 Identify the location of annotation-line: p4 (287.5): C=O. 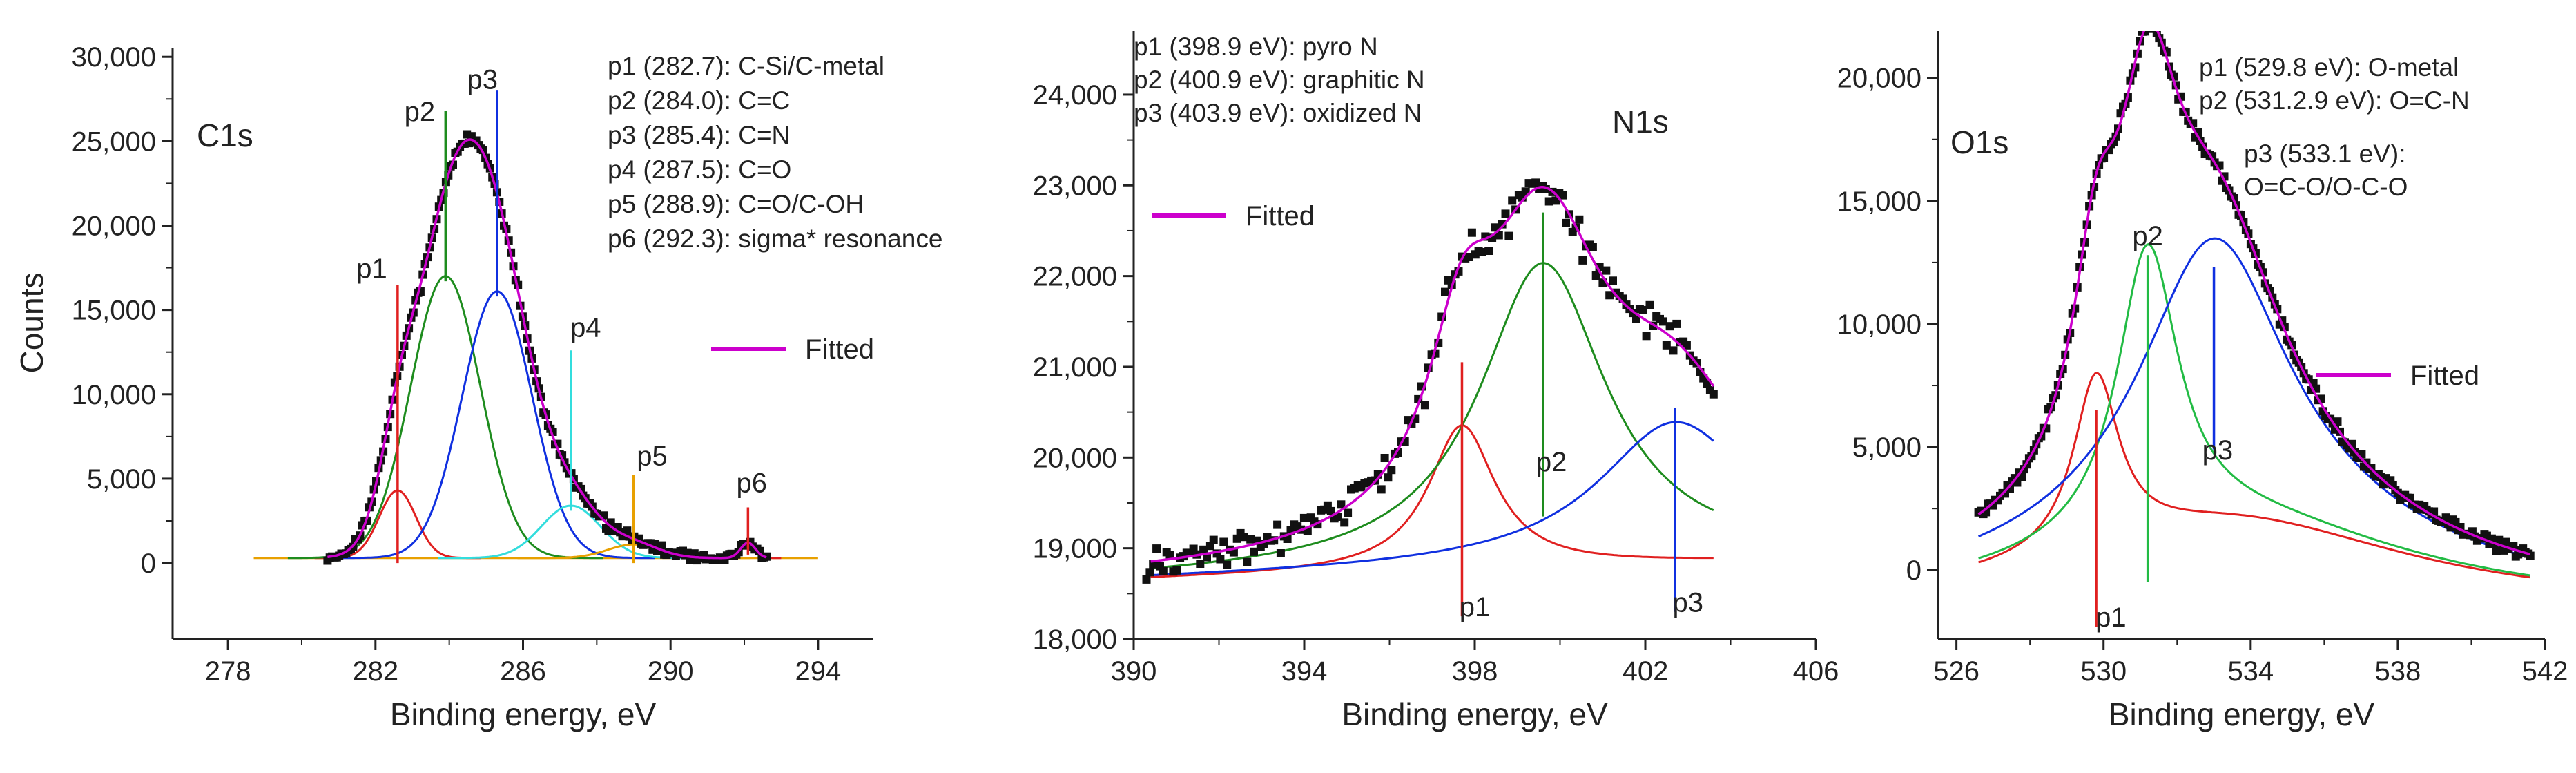
(700, 169).